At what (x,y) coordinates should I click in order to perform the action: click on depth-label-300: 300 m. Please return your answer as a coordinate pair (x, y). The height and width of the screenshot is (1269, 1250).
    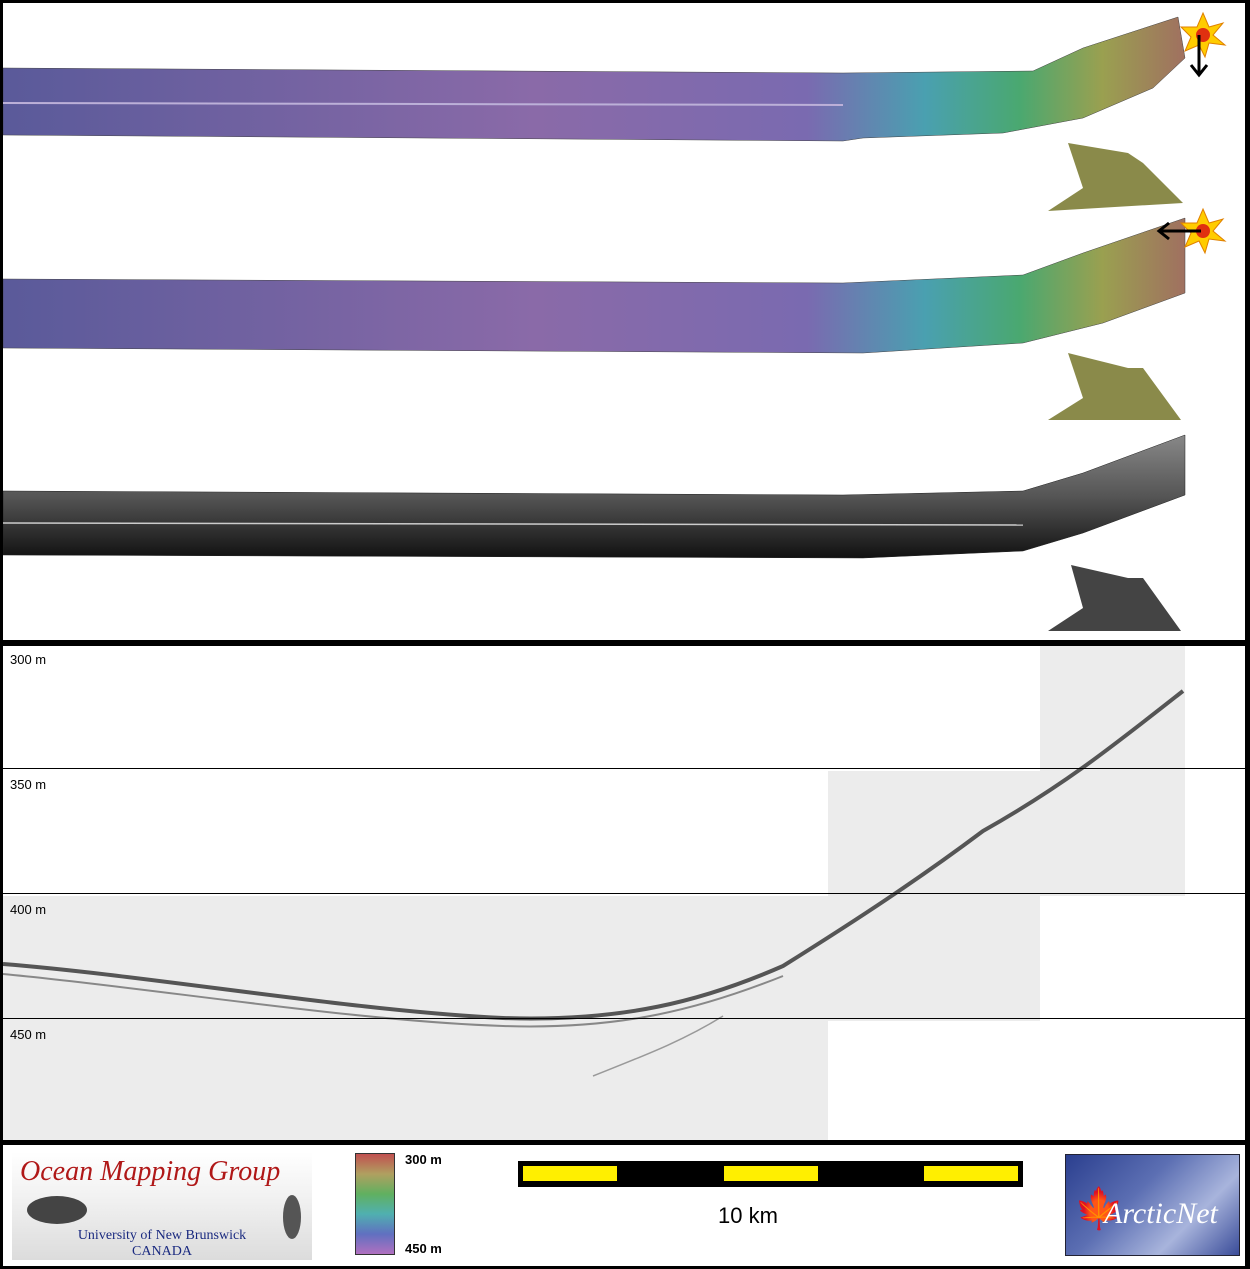
    Looking at the image, I should click on (28, 659).